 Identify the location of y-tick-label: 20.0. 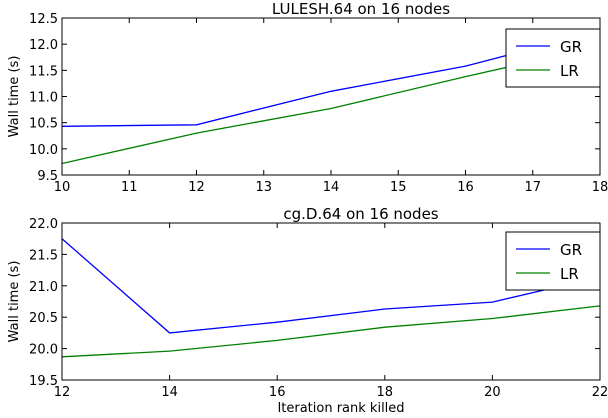
(43, 350).